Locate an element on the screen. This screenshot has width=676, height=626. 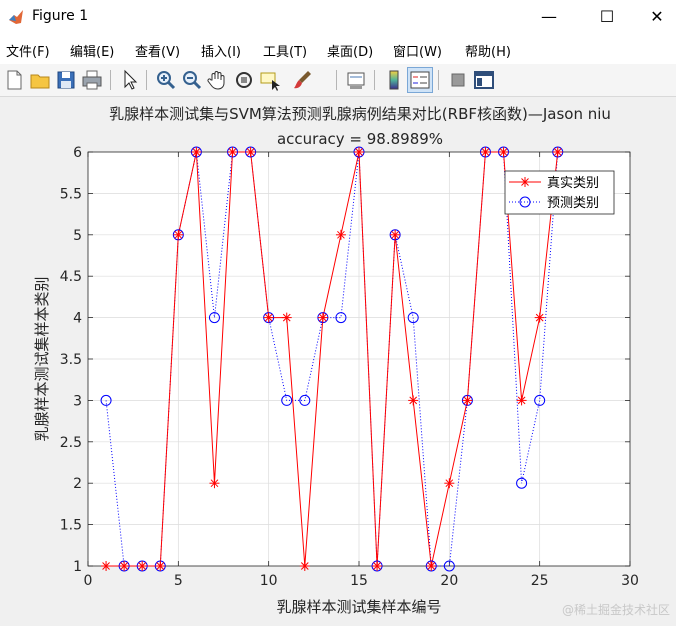
show-plot-tools-icon is located at coordinates (484, 80).